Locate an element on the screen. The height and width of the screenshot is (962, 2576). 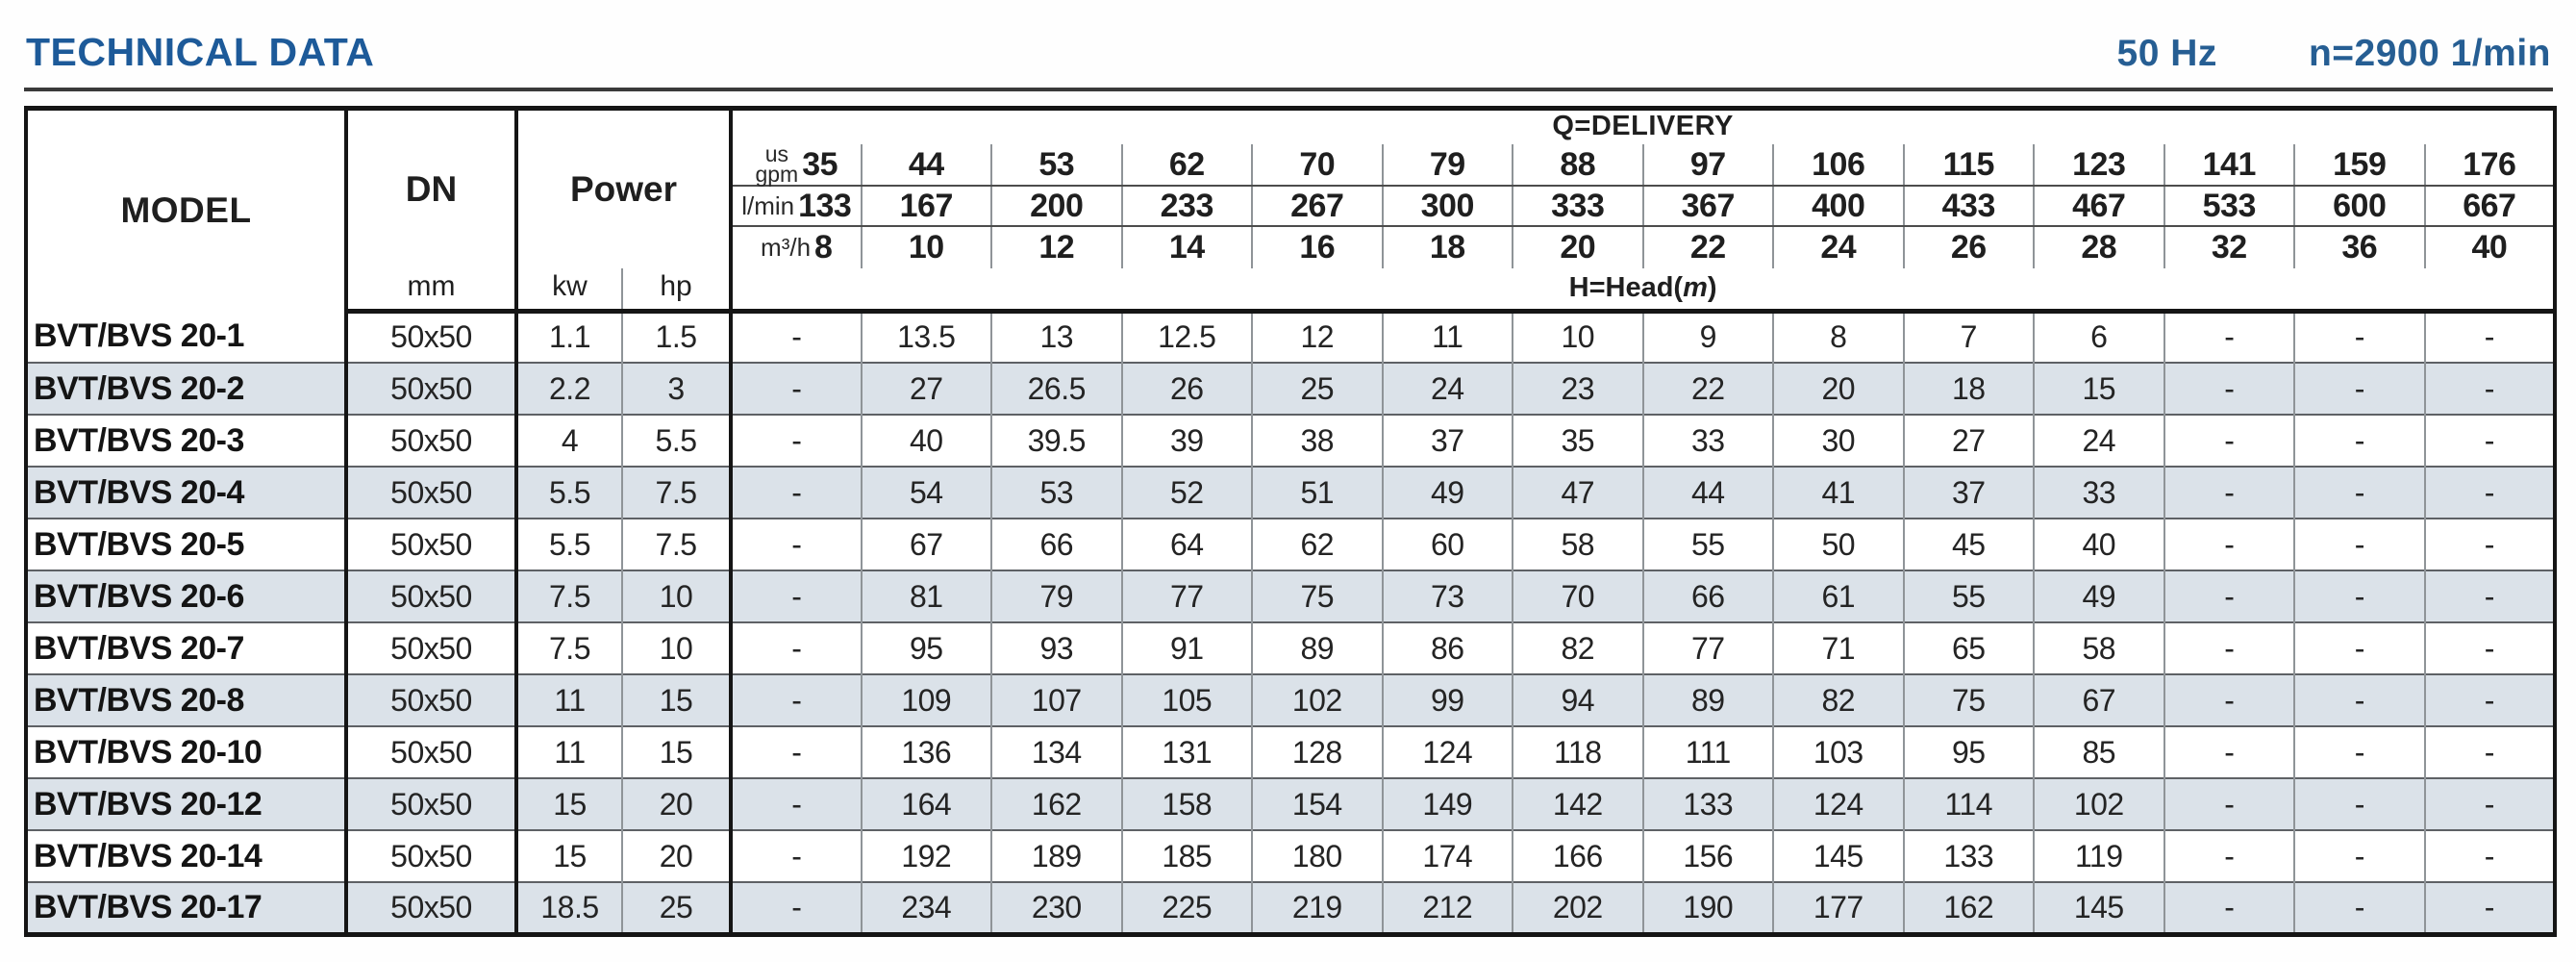
head-value-cell: 81 is located at coordinates (926, 596).